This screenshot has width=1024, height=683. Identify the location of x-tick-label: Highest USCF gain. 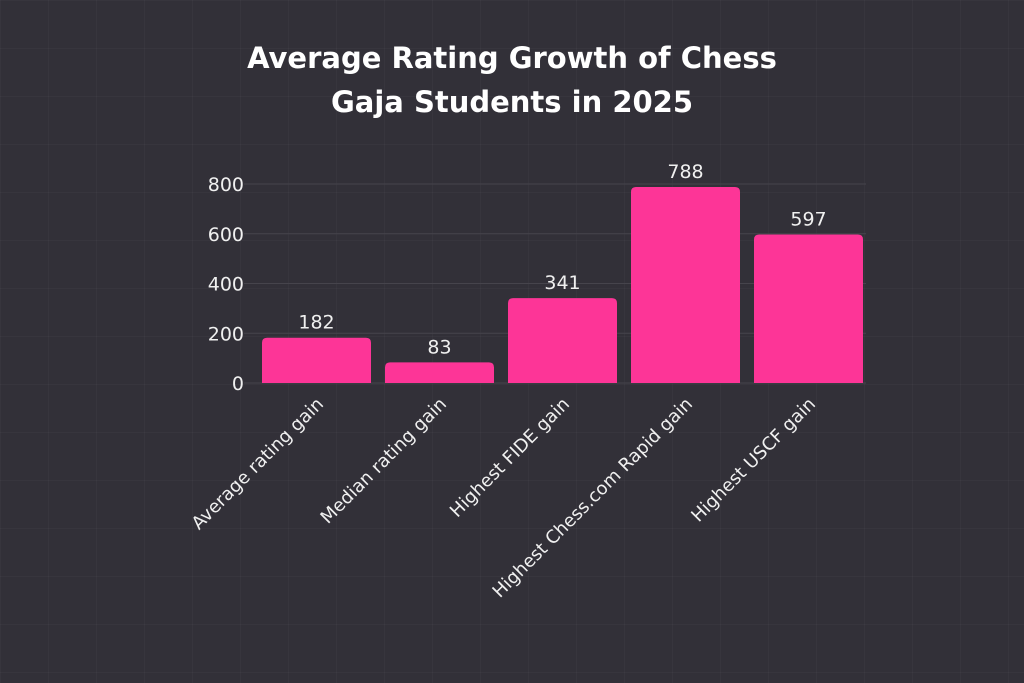
(753, 460).